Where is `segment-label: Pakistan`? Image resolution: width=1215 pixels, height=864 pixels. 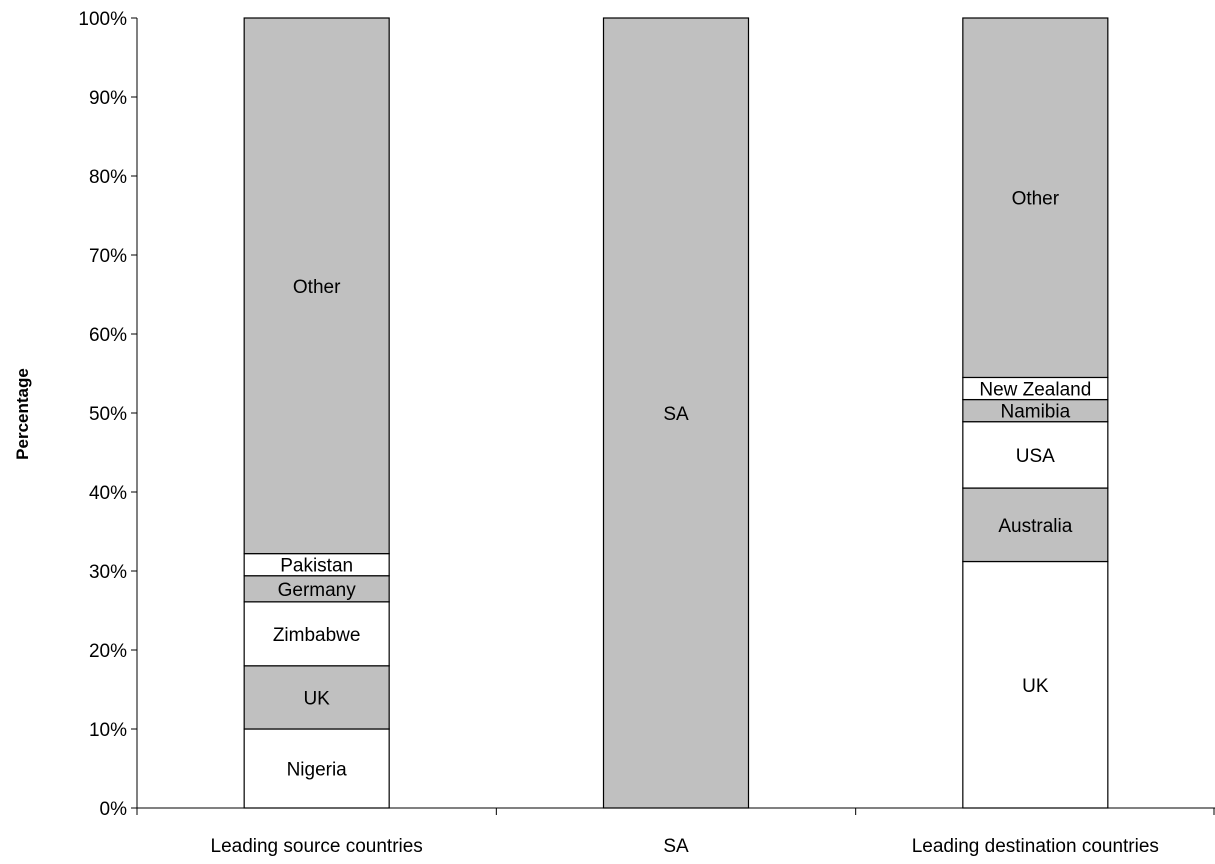 segment-label: Pakistan is located at coordinates (316, 566).